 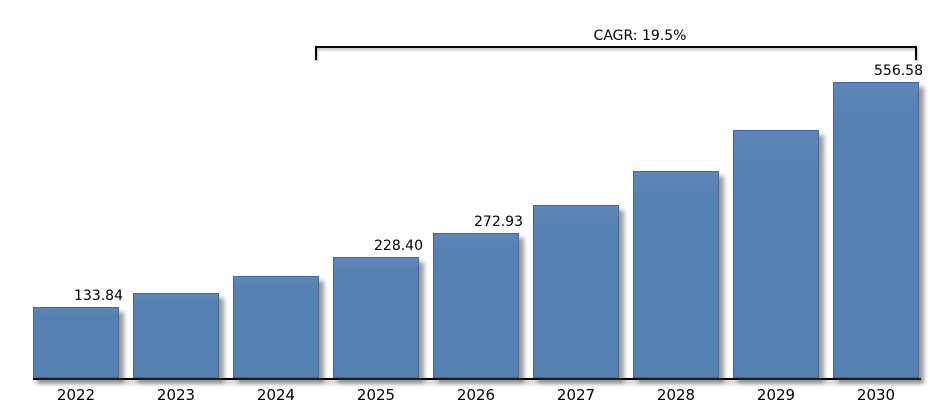 What do you see at coordinates (676, 395) in the screenshot?
I see `x-tick-label-2028: 2028` at bounding box center [676, 395].